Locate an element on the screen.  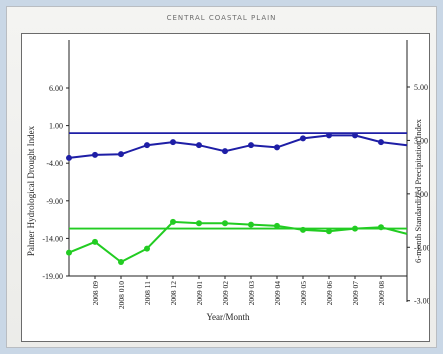
left-axis-tick-label: -9.00 is located at coordinates (54, 201).